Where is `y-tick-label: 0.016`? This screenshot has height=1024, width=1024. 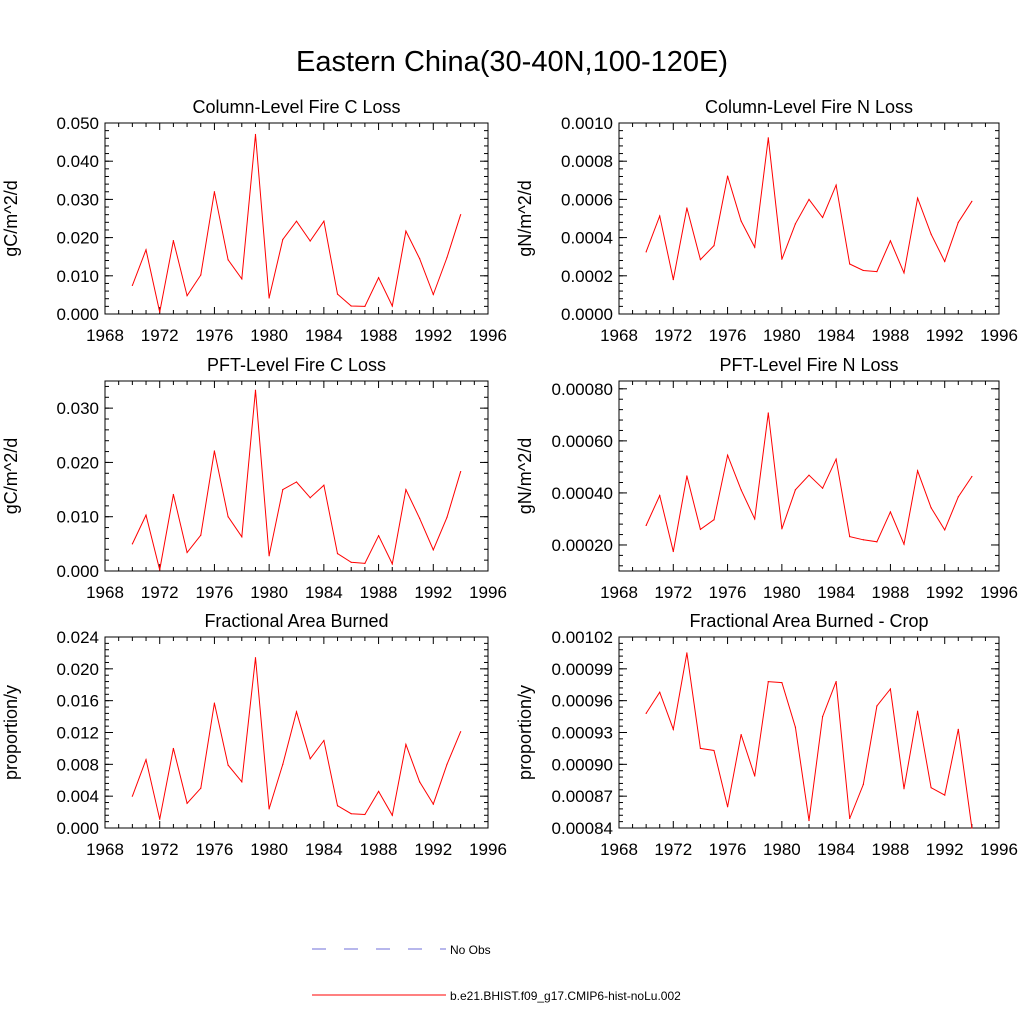
y-tick-label: 0.016 is located at coordinates (77, 701).